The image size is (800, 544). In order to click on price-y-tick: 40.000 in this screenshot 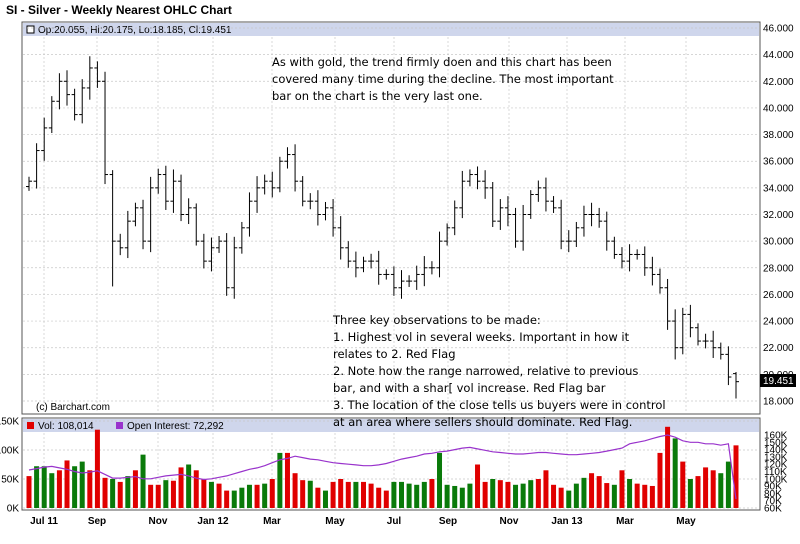, I will do `click(778, 108)`.